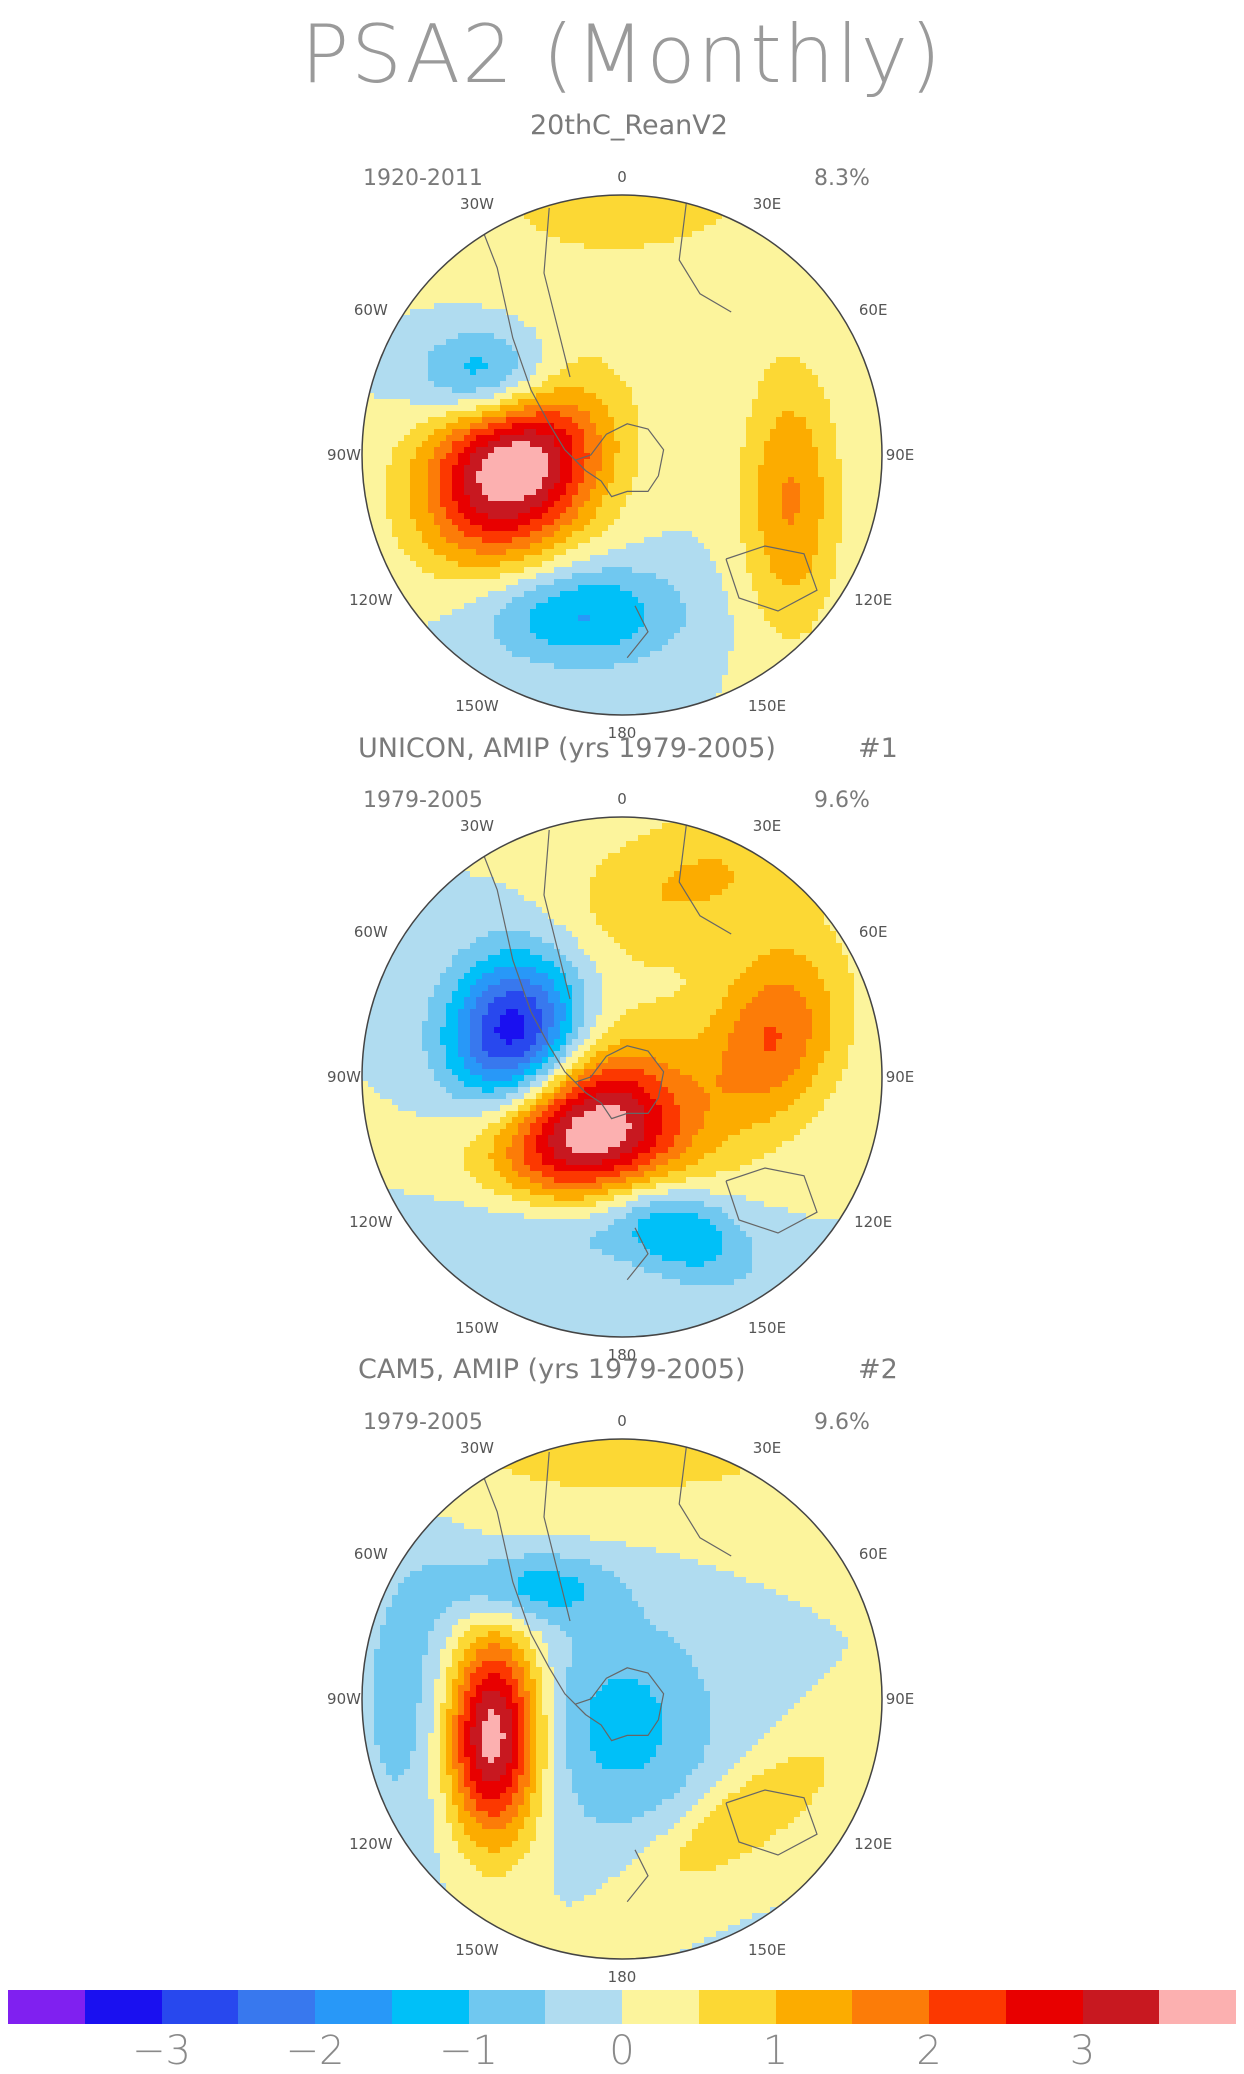  What do you see at coordinates (567, 748) in the screenshot?
I see `panel-title: UNICON, AMIP (yrs 1979-2005)` at bounding box center [567, 748].